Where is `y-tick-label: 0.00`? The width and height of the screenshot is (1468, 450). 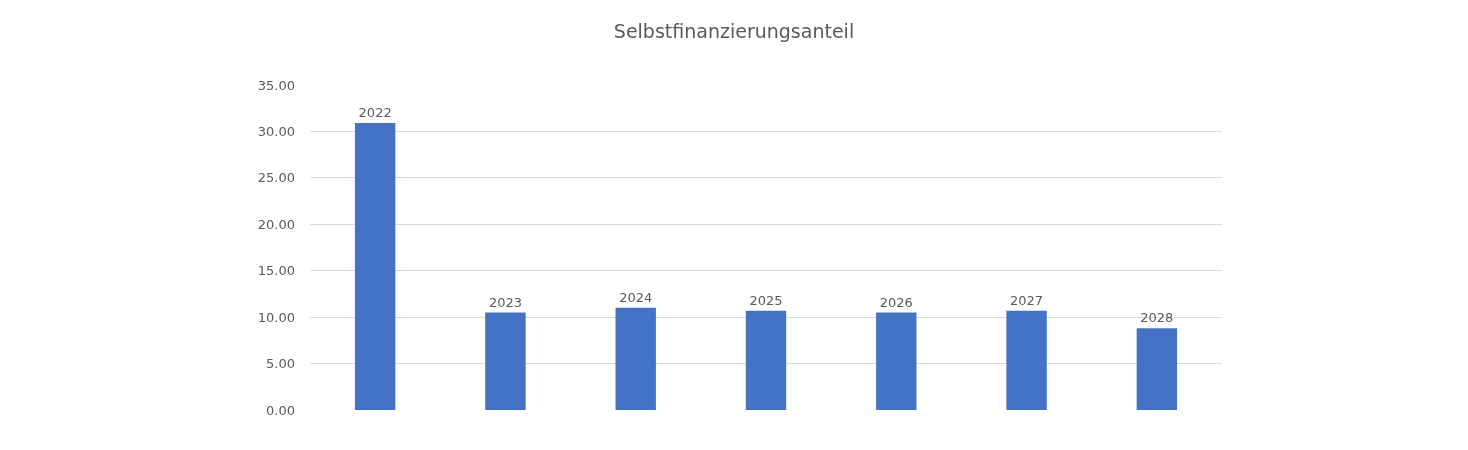
y-tick-label: 0.00 is located at coordinates (280, 410).